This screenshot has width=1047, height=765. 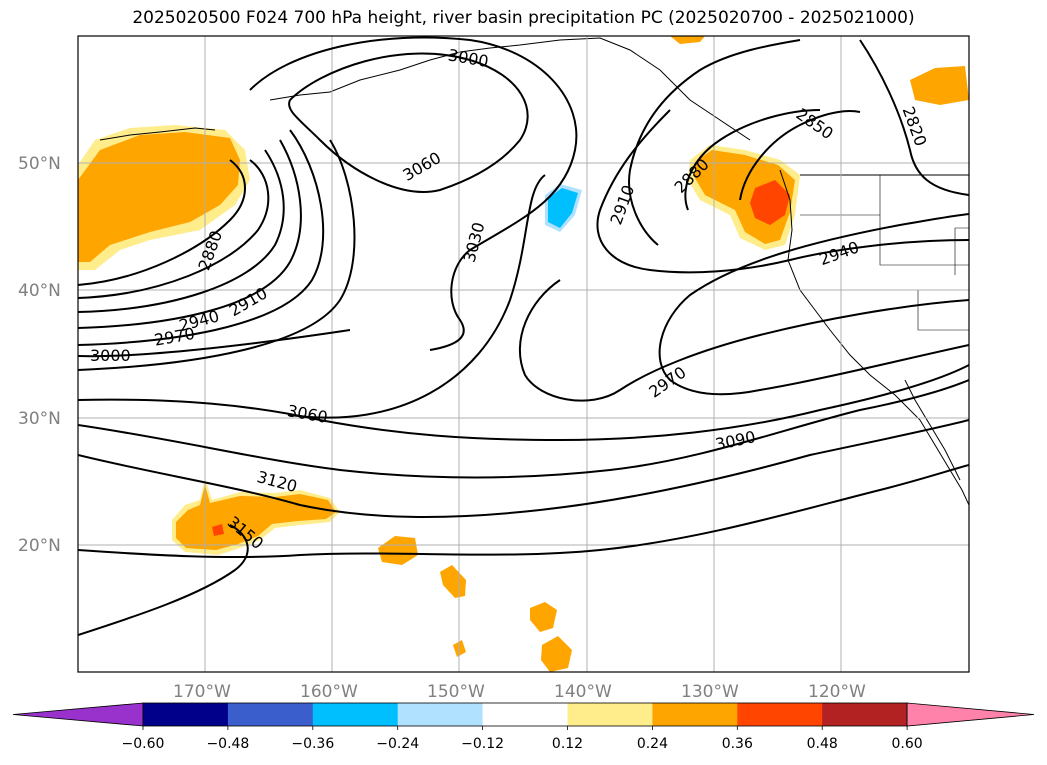 I want to click on coast-alaska, so click(x=425, y=89).